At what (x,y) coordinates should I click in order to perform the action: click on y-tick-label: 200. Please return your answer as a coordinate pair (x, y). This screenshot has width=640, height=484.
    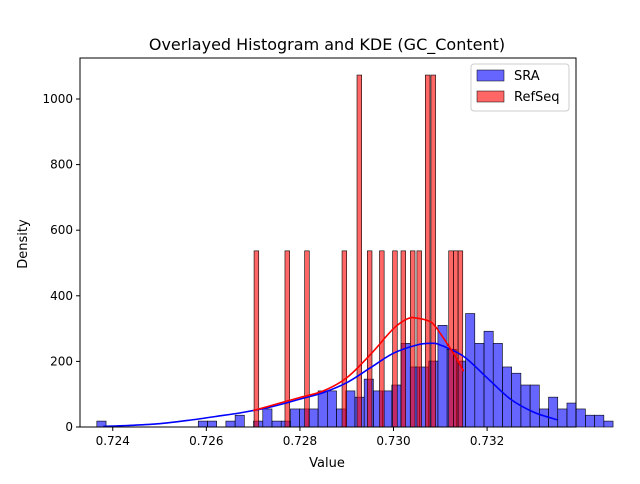
    Looking at the image, I should click on (61, 361).